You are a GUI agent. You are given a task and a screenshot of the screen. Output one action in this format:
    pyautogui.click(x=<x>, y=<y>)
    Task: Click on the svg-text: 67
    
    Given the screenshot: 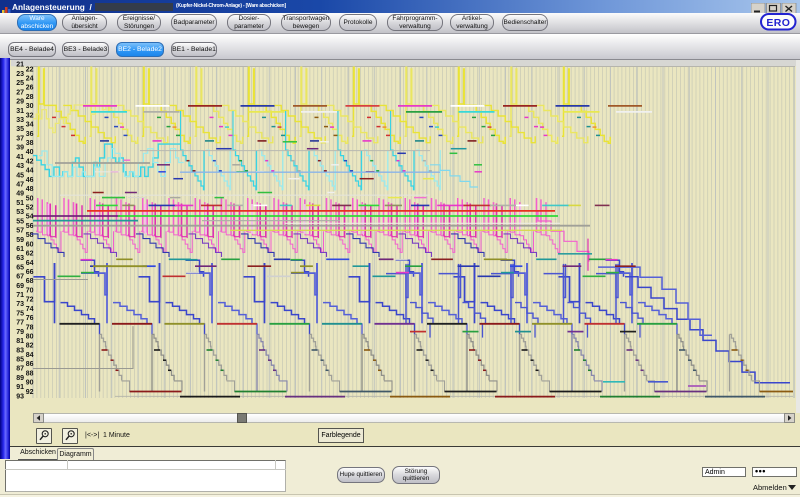 What is the action you would take?
    pyautogui.click(x=20, y=277)
    